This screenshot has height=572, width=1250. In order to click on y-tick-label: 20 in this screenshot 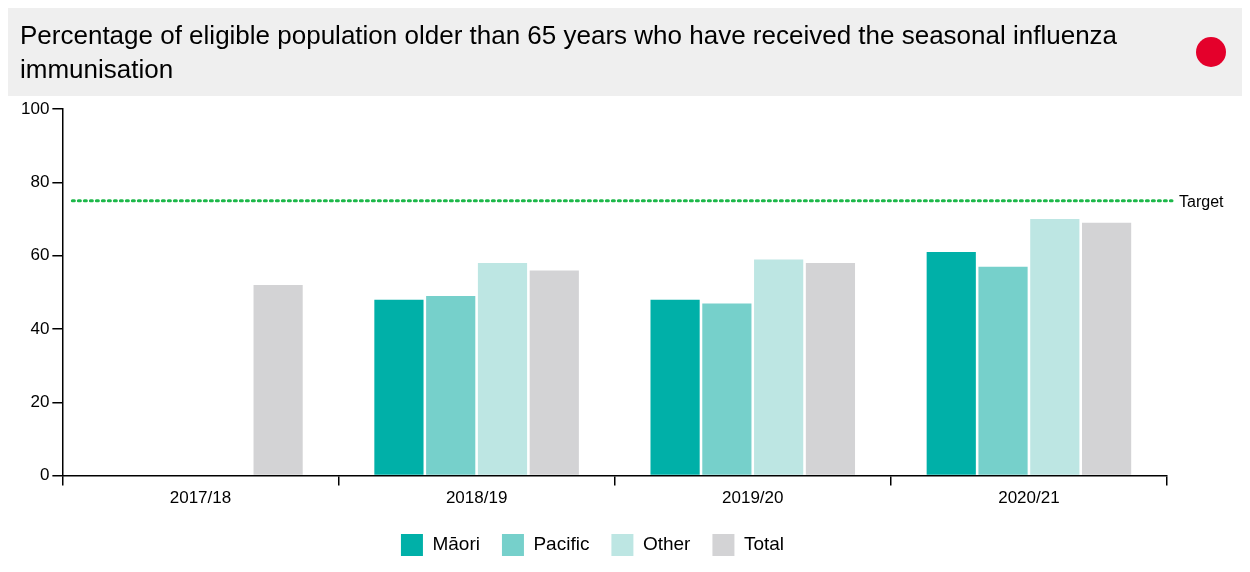, I will do `click(40, 402)`.